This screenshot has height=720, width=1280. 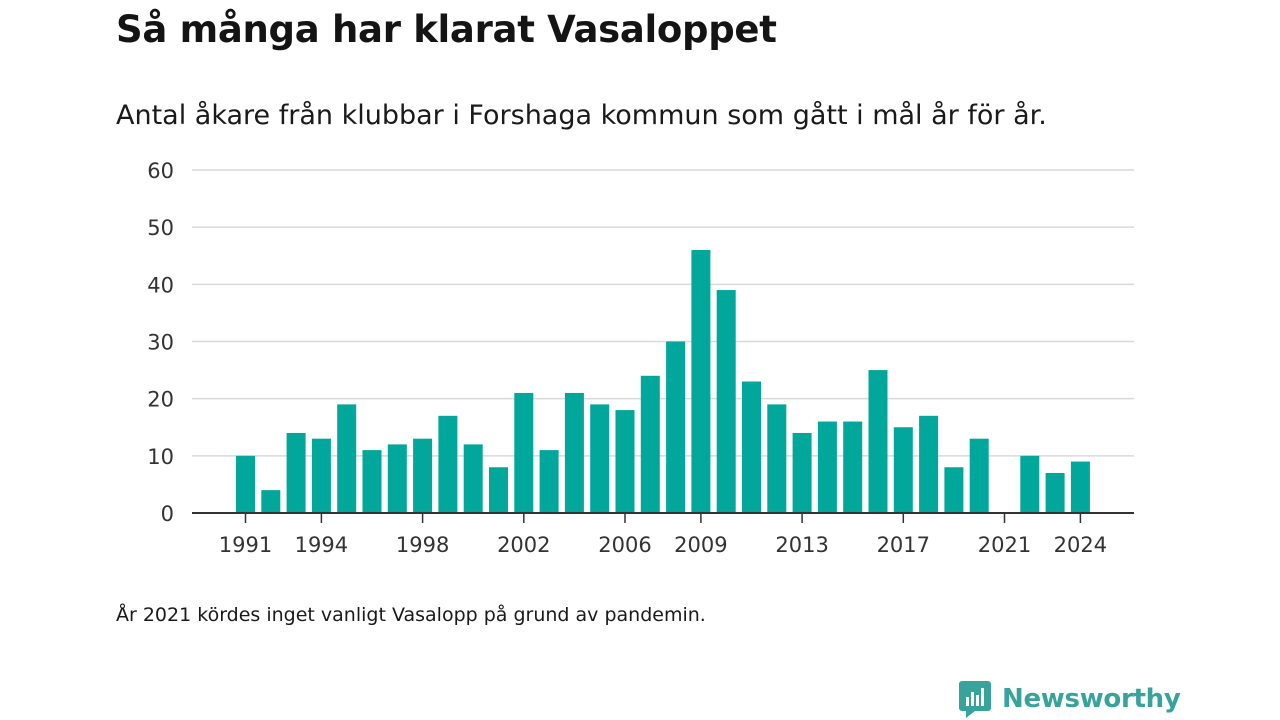 What do you see at coordinates (245, 545) in the screenshot?
I see `x-tick-label: 1991` at bounding box center [245, 545].